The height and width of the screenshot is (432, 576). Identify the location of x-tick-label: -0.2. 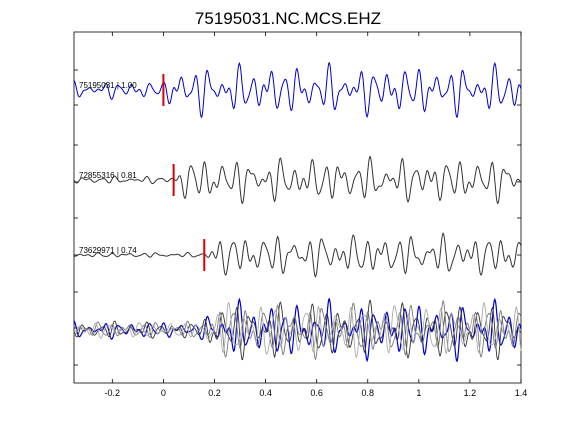
(113, 393).